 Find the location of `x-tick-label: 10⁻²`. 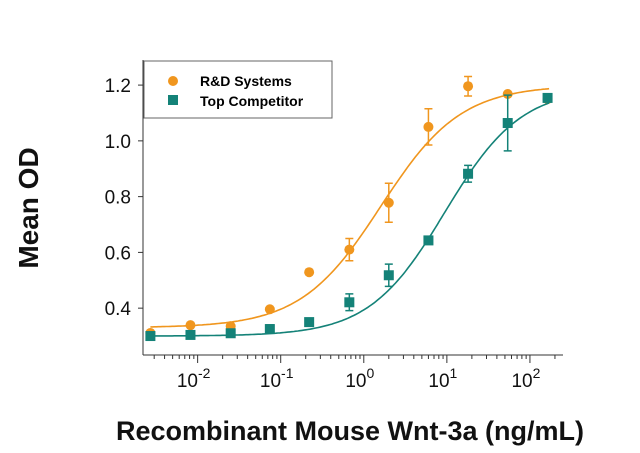

x-tick-label: 10⁻² is located at coordinates (194, 378).